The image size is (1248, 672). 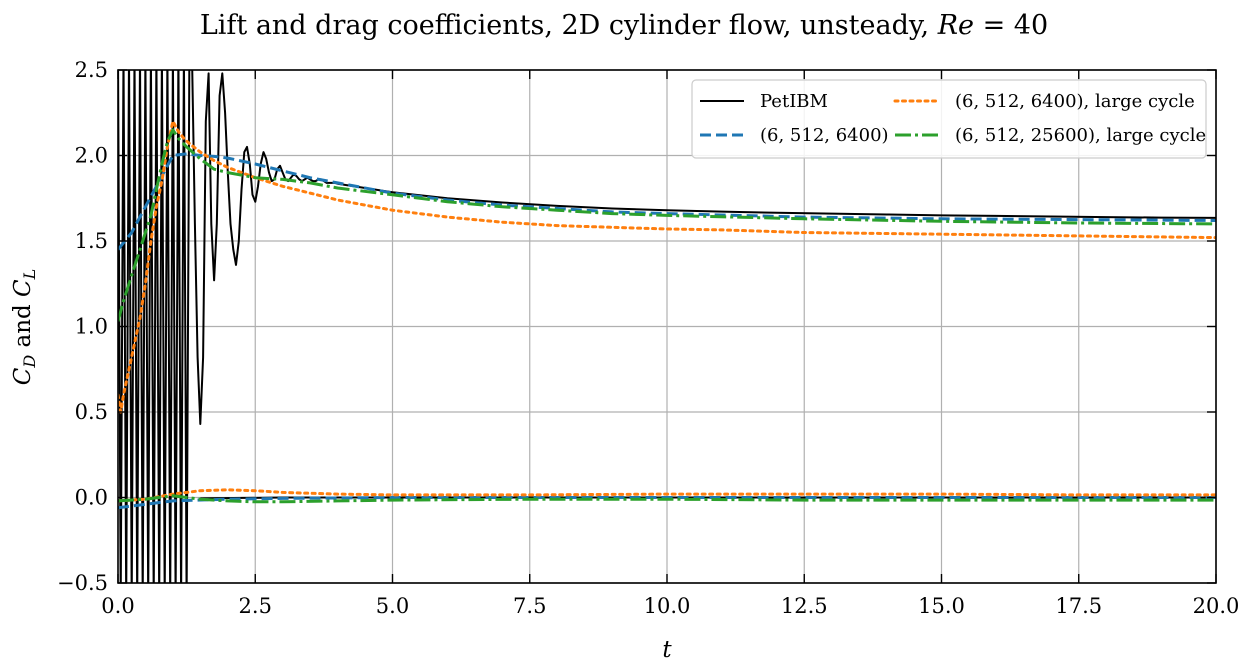 I want to click on legend-label: (6, 512, 6400), large cycle, so click(x=1075, y=101).